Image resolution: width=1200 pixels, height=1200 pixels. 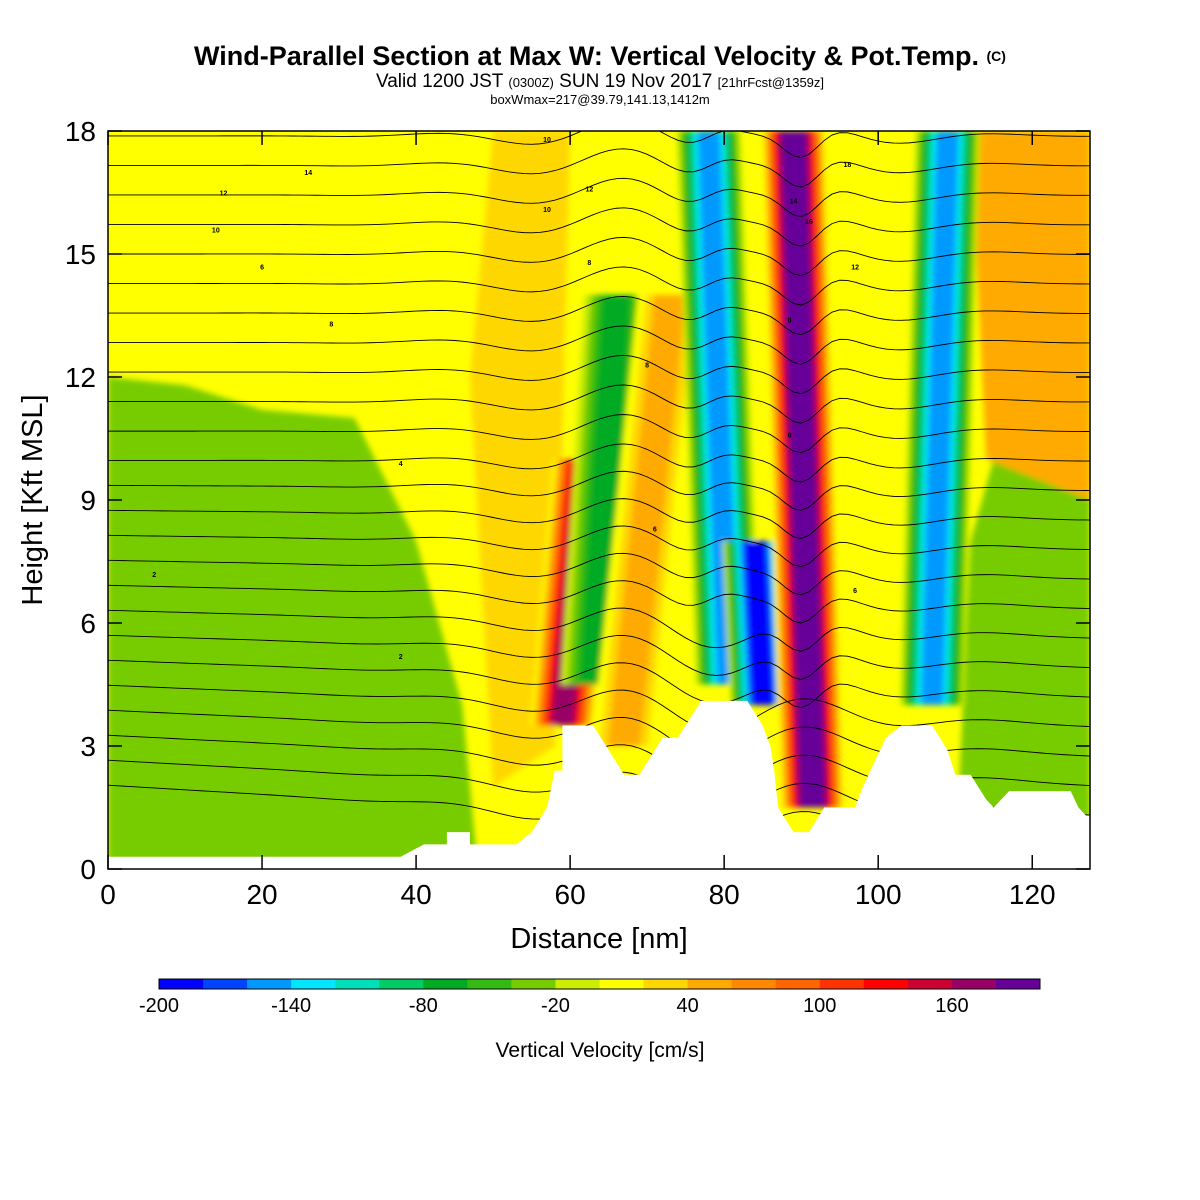 I want to click on x-tick-label: 100, so click(x=878, y=894).